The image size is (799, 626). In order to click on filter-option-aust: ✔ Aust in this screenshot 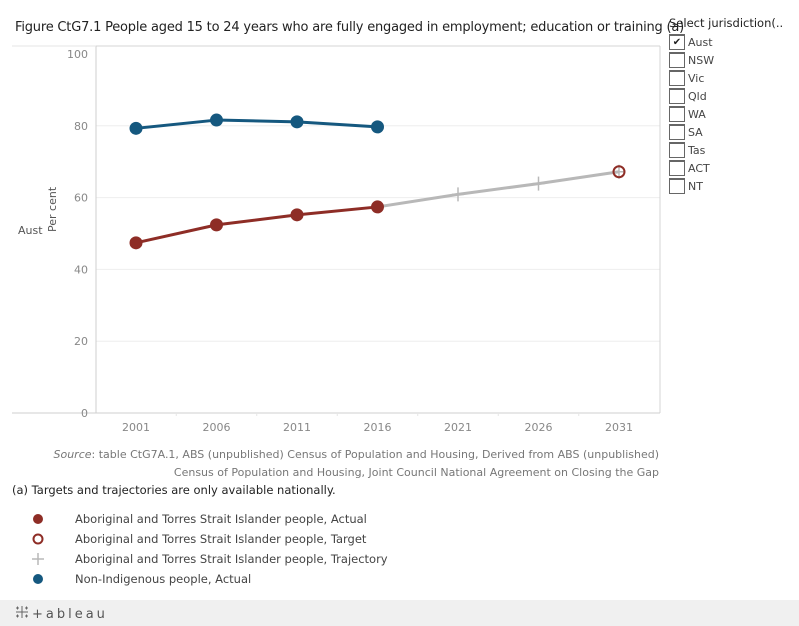, I will do `click(726, 42)`.